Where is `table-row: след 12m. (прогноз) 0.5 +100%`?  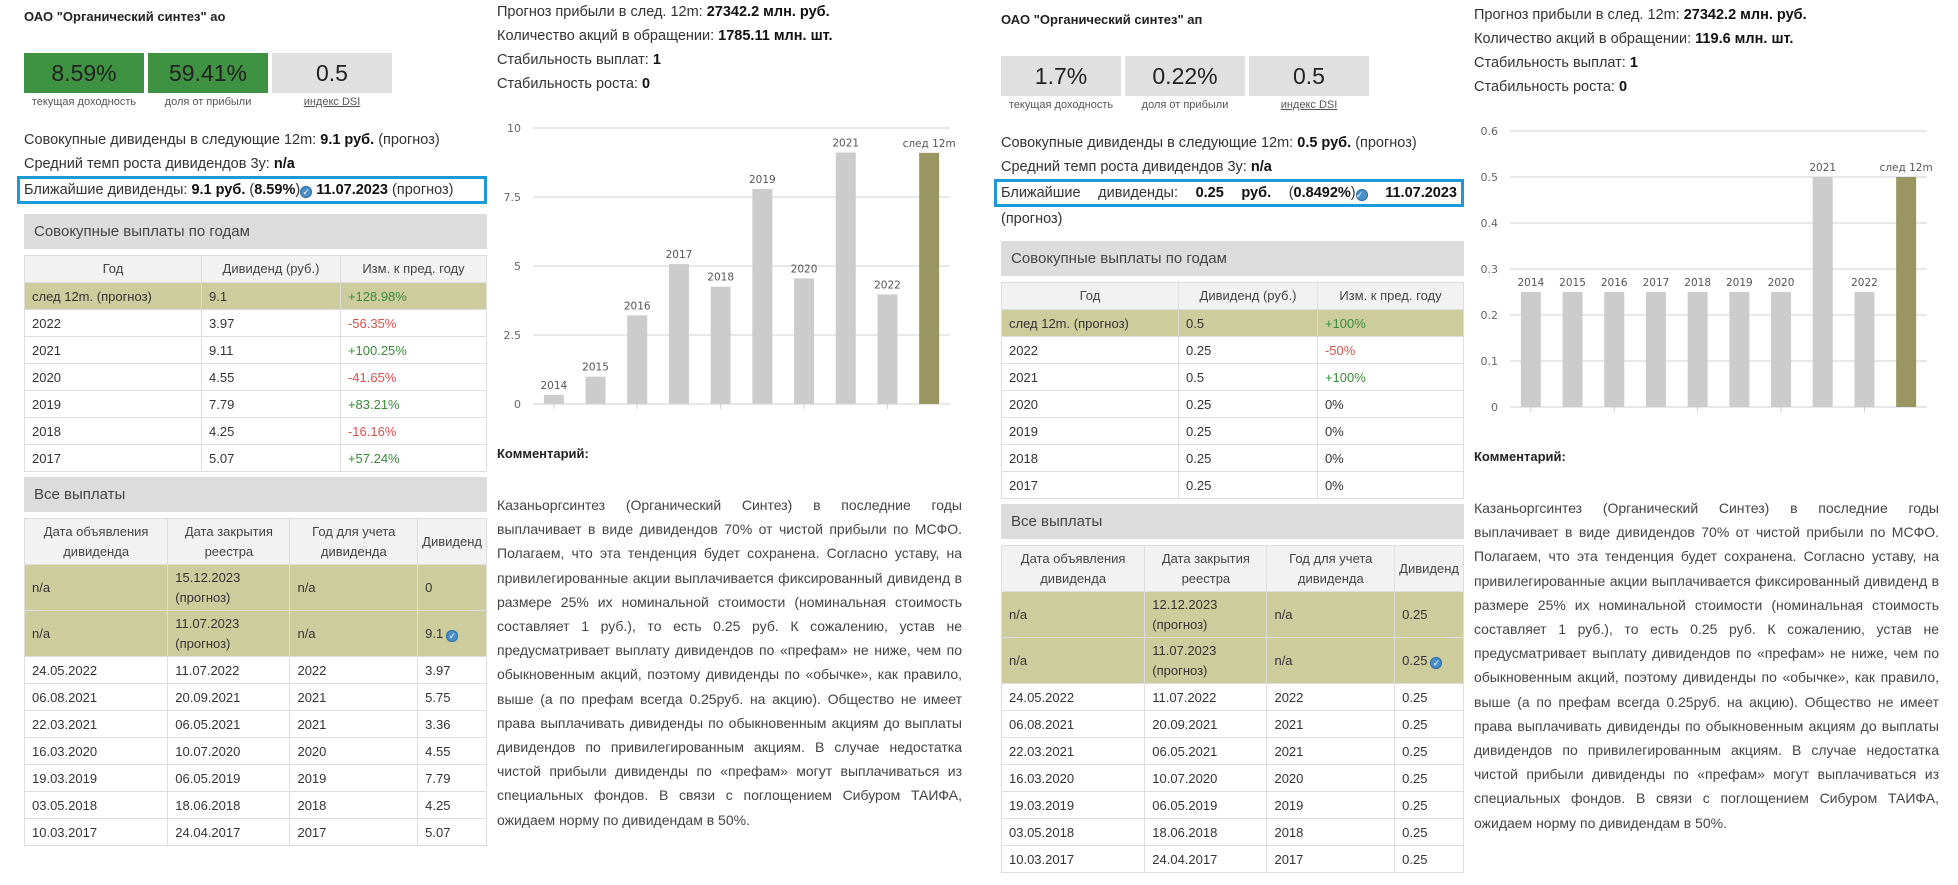 table-row: след 12m. (прогноз) 0.5 +100% is located at coordinates (1232, 323).